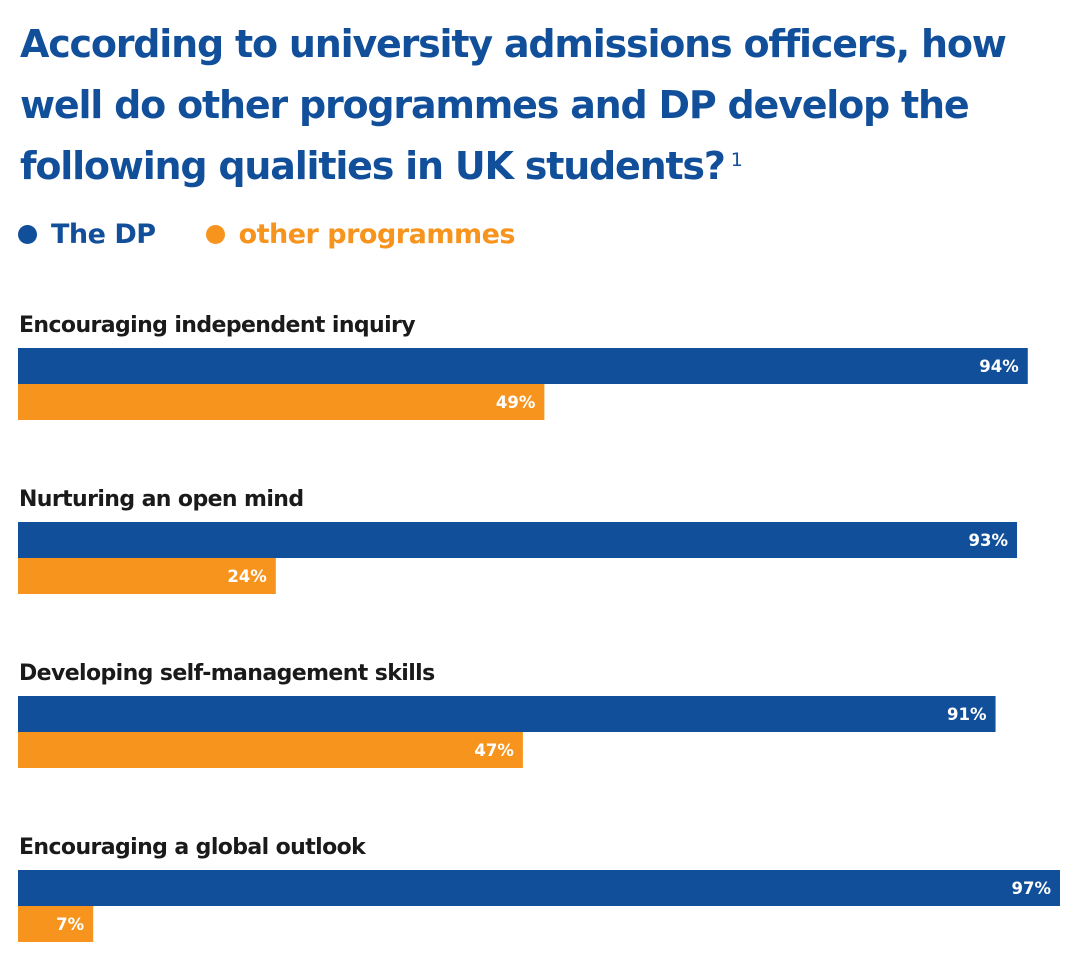 This screenshot has width=1080, height=967. Describe the element at coordinates (247, 576) in the screenshot. I see `data-label: 24%` at that location.